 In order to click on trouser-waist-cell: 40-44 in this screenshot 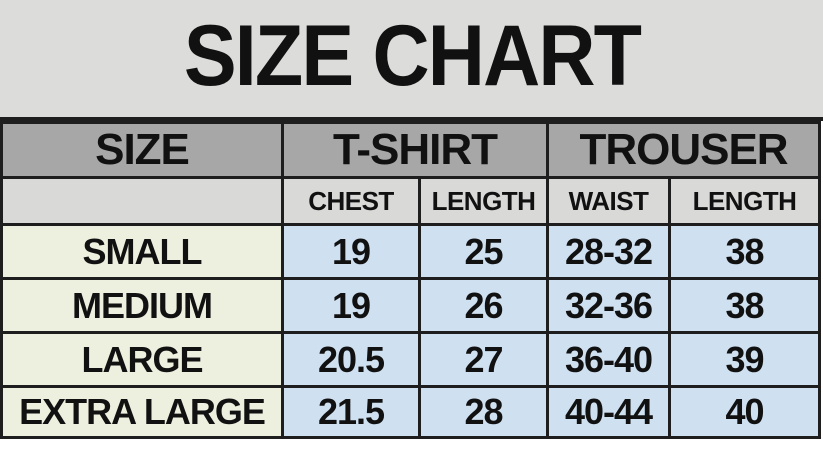, I will do `click(609, 412)`.